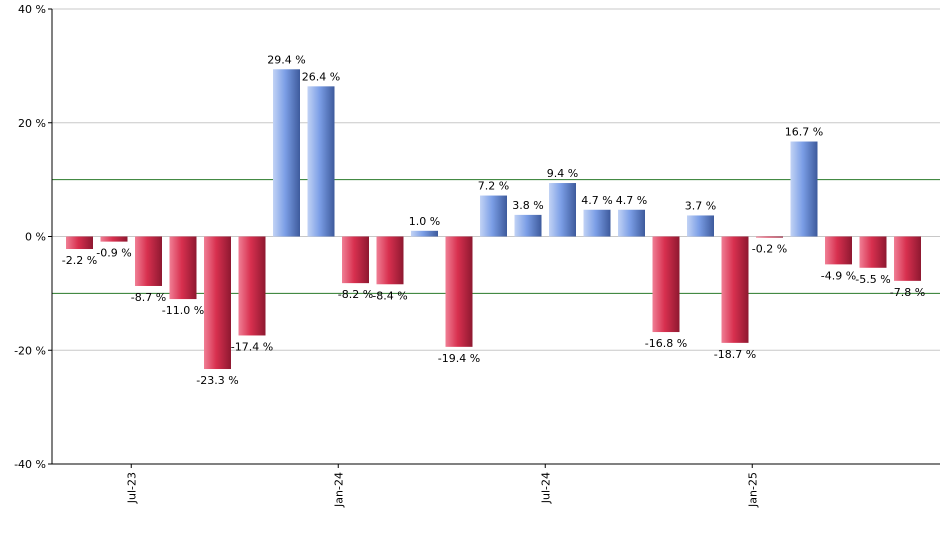 The image size is (940, 554). Describe the element at coordinates (252, 346) in the screenshot. I see `data-label: -17.4 %` at that location.